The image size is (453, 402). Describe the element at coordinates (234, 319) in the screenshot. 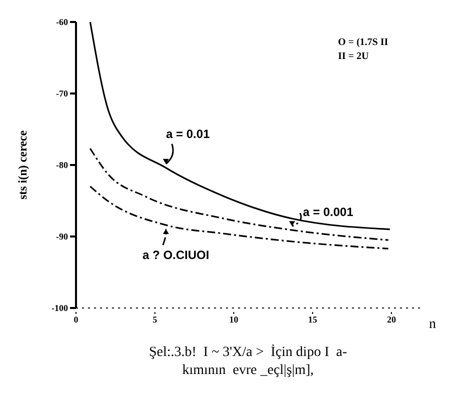

I see `x-tick-label: 10` at that location.